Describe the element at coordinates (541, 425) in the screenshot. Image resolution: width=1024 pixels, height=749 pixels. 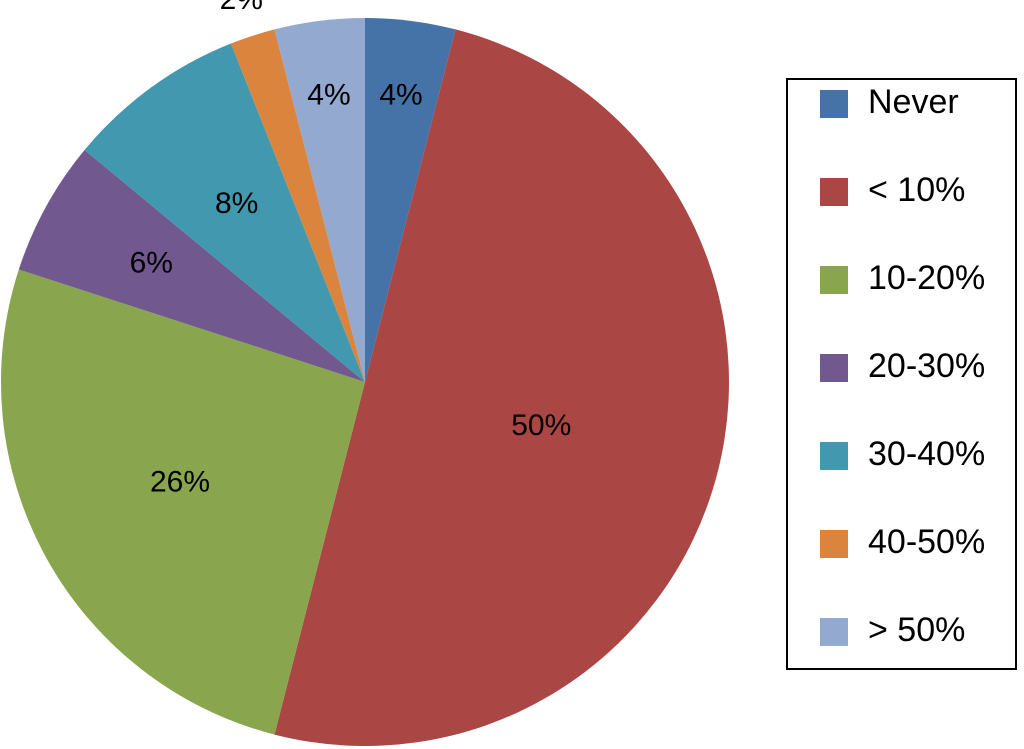
I see `data-label-lt-10pct: 50%` at that location.